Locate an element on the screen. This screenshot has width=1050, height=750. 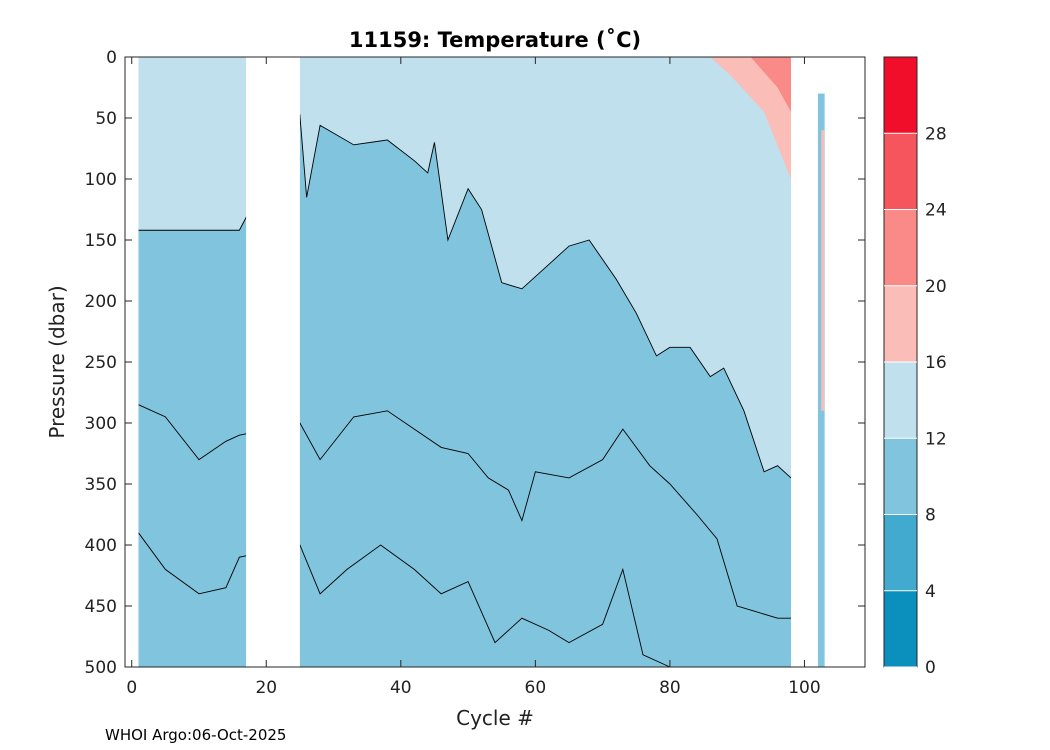
x-tick-label: 100 is located at coordinates (804, 688).